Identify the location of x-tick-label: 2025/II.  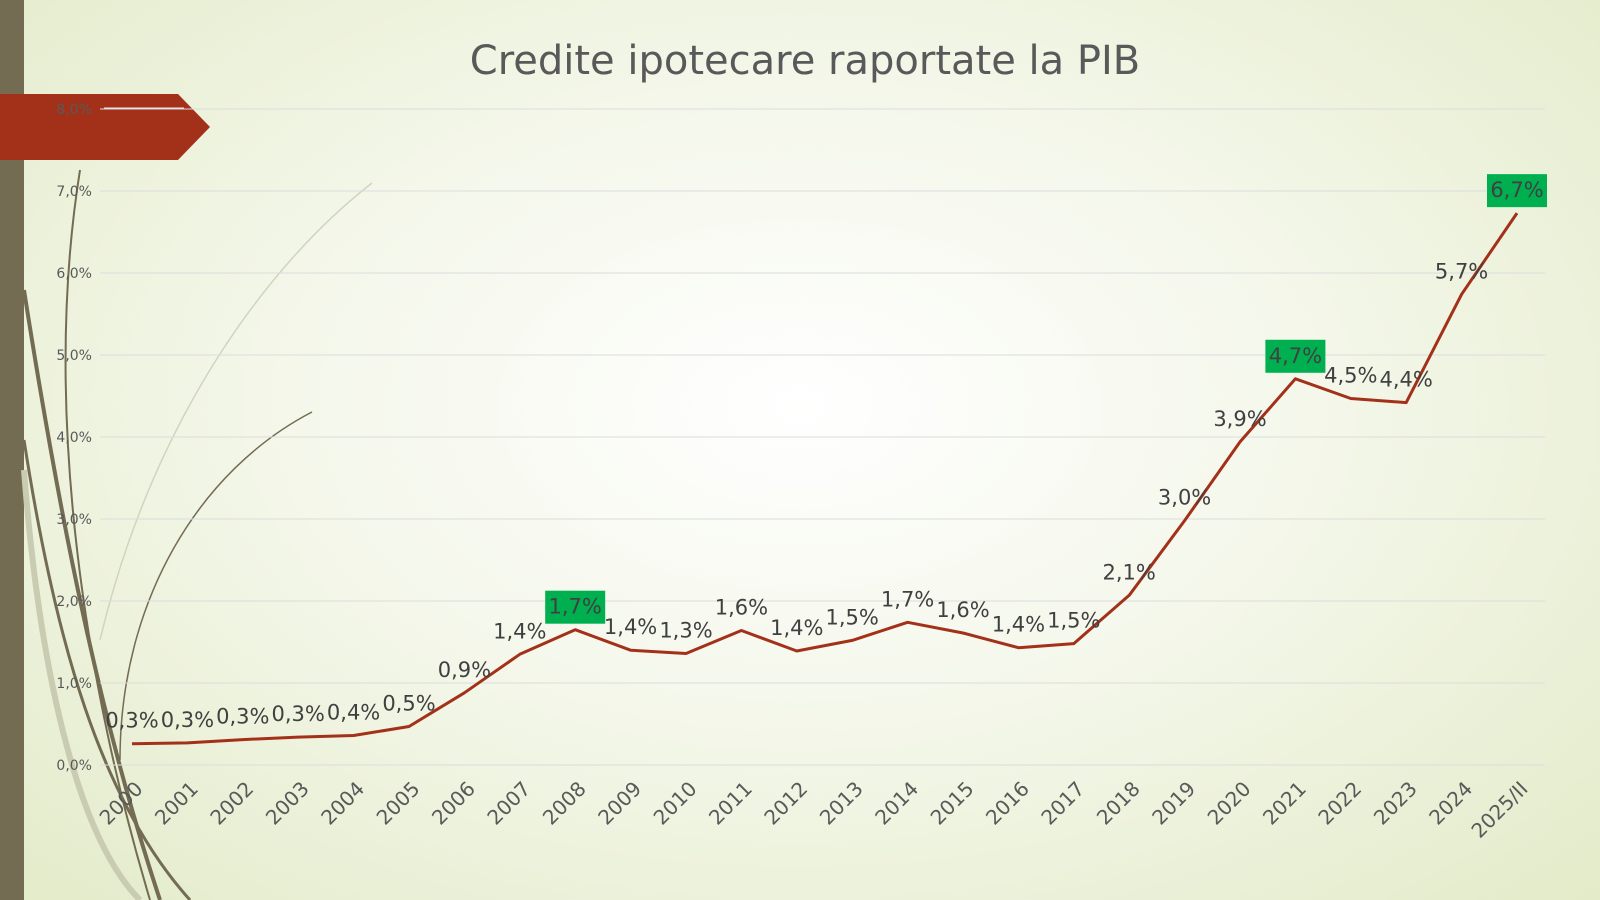
(1499, 810).